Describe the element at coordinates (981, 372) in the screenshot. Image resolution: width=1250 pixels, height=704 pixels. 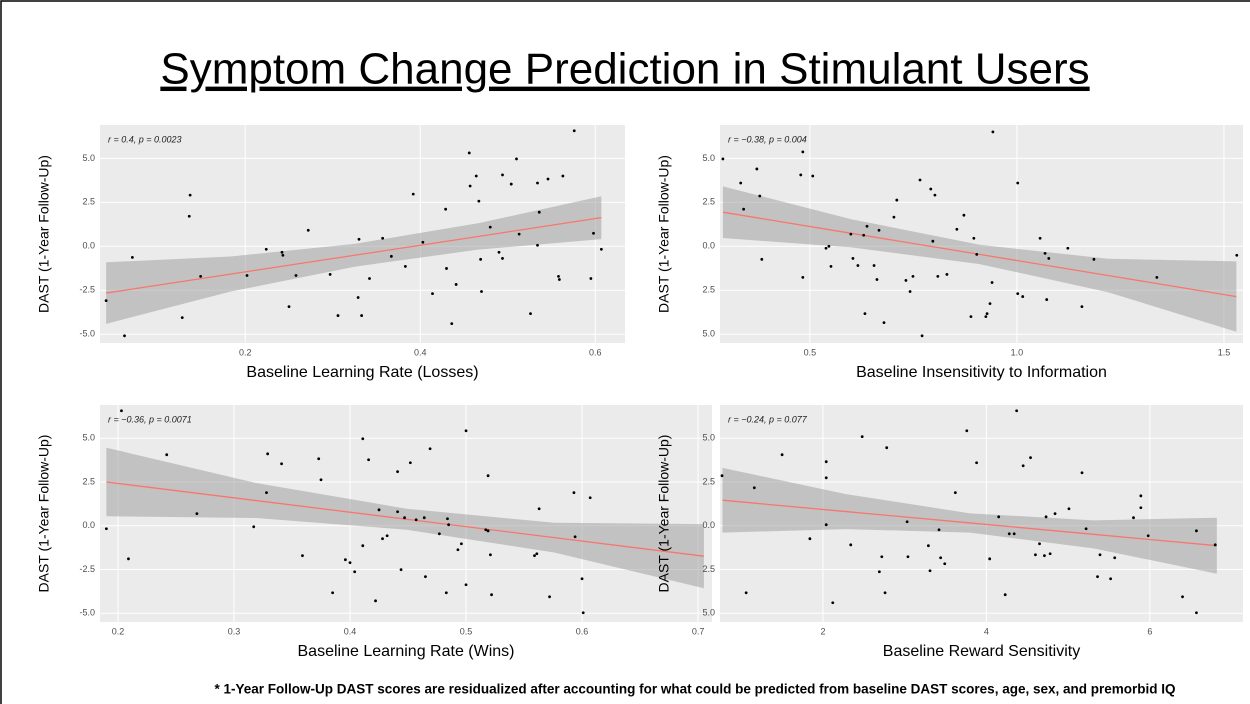
I see `x-axis-label: Baseline Insensitivity to Information` at that location.